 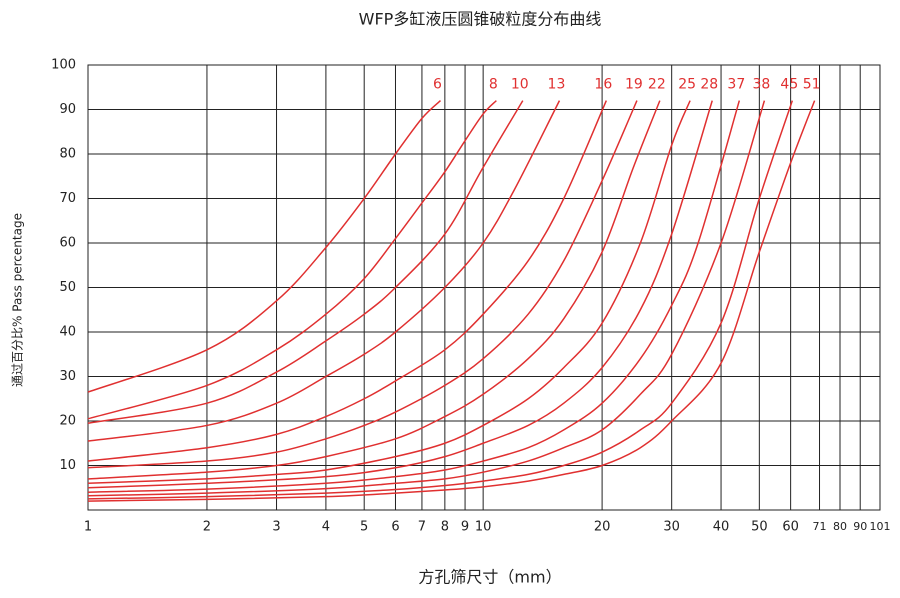 What do you see at coordinates (634, 85) in the screenshot?
I see `series-label: 19` at bounding box center [634, 85].